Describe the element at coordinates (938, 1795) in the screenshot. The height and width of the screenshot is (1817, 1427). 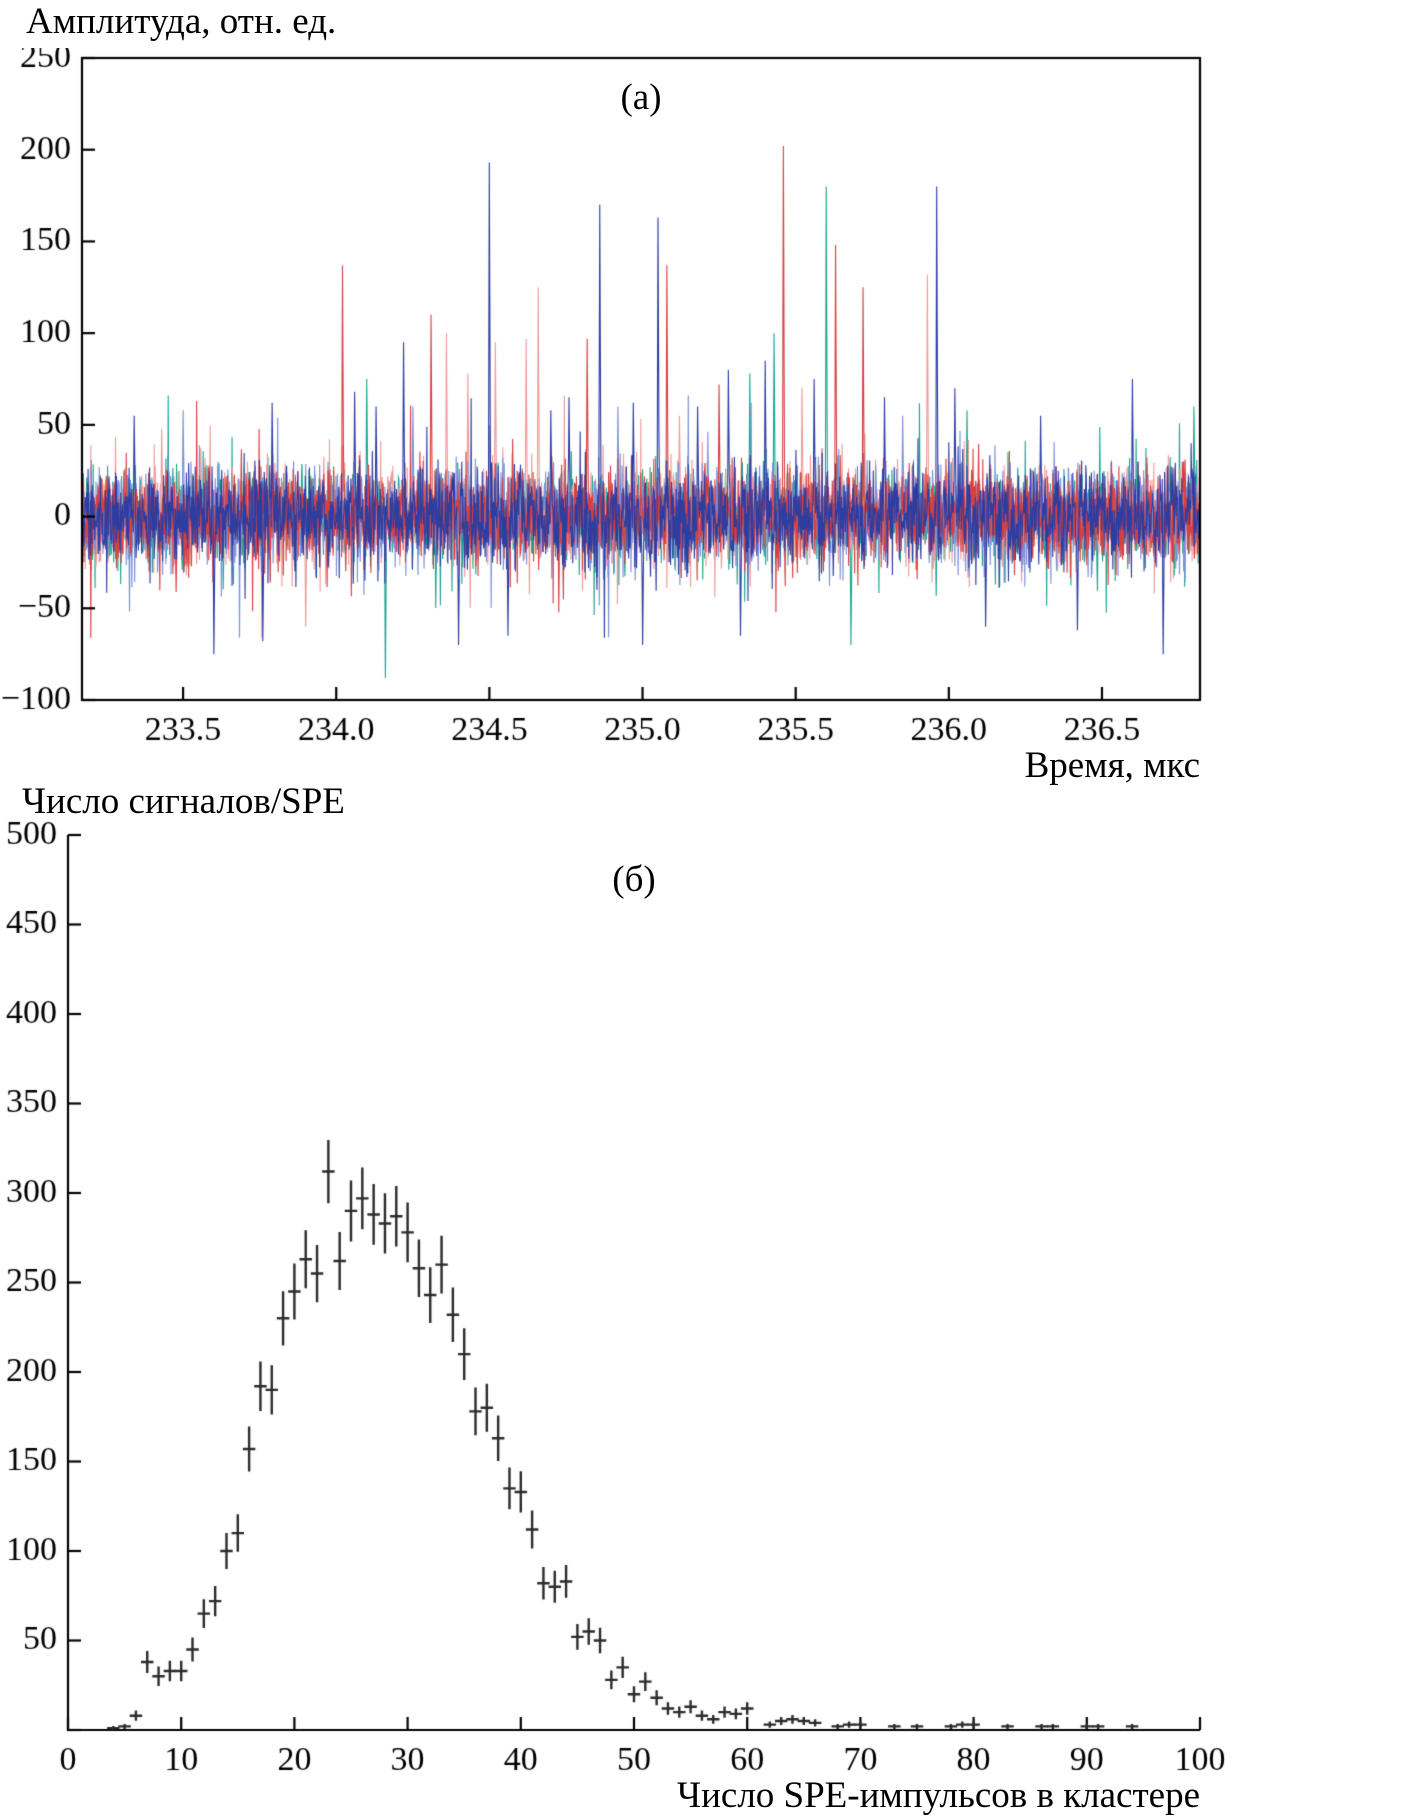
I see `panel-b-x-axis-title: Число SPE-импульсов в кластере` at that location.